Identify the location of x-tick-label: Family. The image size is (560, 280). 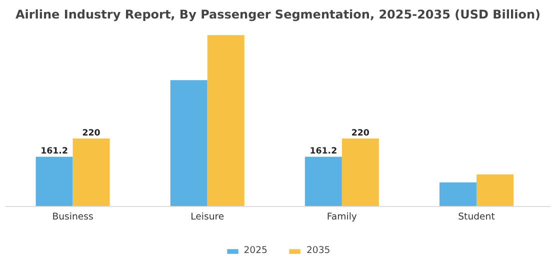
(342, 217).